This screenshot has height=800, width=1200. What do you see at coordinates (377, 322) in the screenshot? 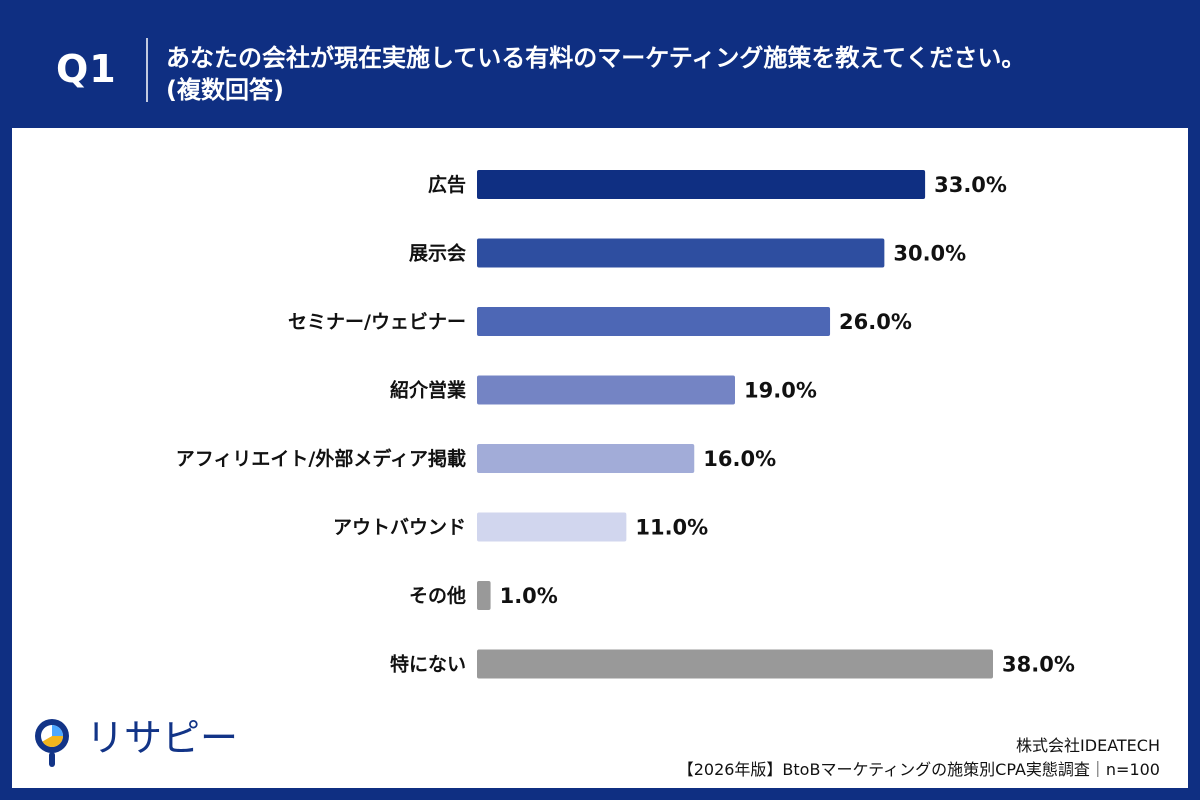
I see `category-label-2: セミナー/ウェビナー` at bounding box center [377, 322].